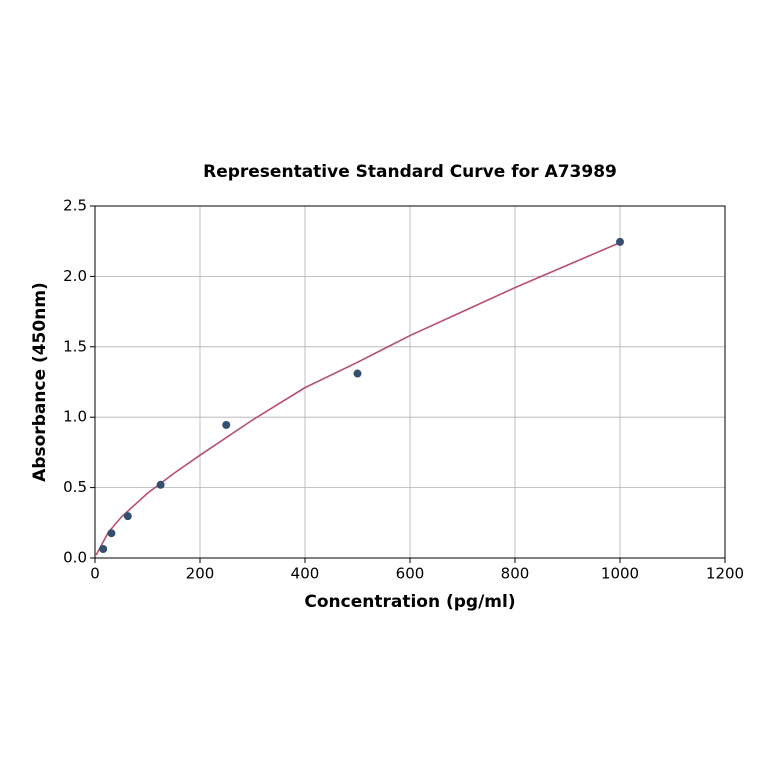 This screenshot has height=764, width=764. What do you see at coordinates (75, 417) in the screenshot?
I see `y-tick-label: 1.0` at bounding box center [75, 417].